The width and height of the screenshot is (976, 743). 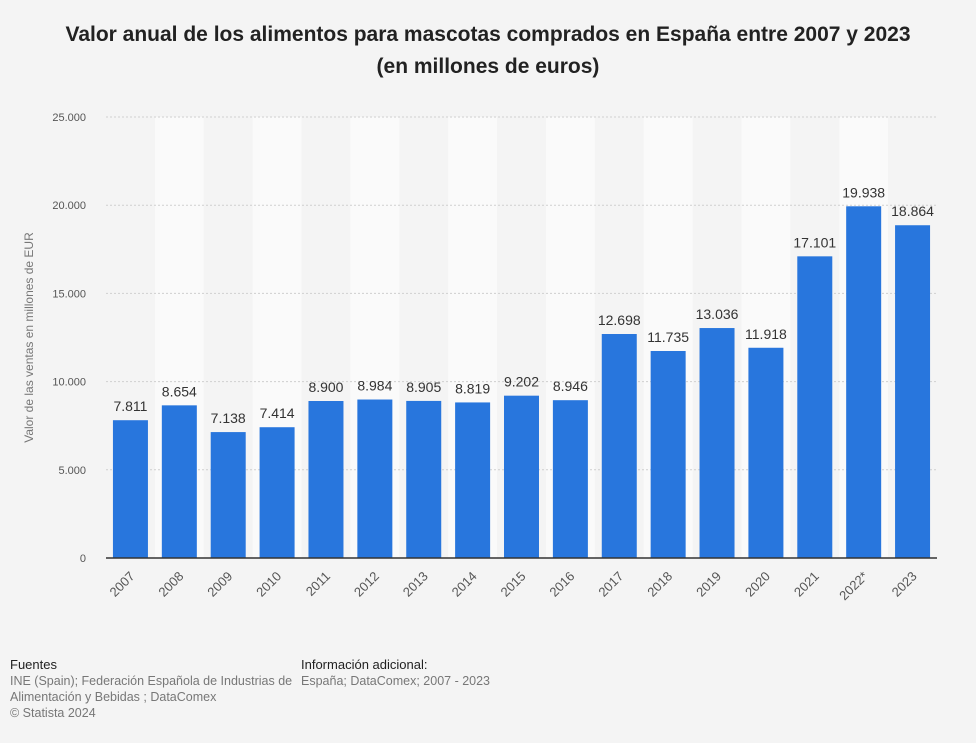 I want to click on y-tick-label: 10.000, so click(x=69, y=383).